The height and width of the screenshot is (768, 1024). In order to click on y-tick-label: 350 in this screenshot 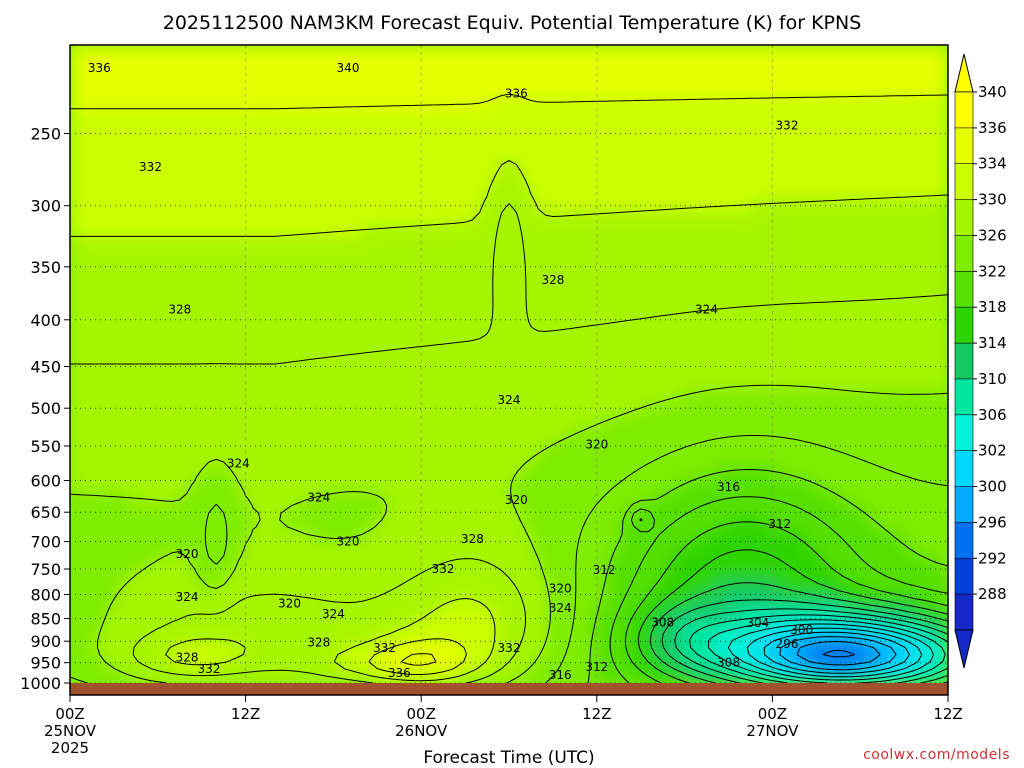, I will do `click(45, 267)`.